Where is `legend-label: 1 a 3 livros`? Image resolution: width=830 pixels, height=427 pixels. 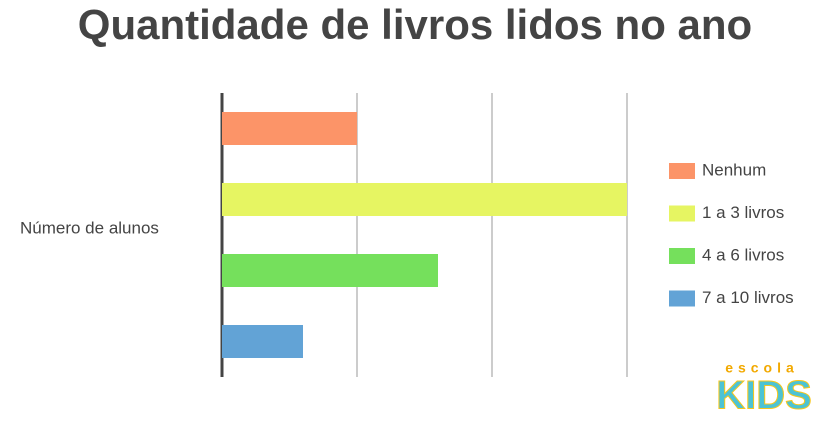
legend-label: 1 a 3 livros is located at coordinates (743, 212).